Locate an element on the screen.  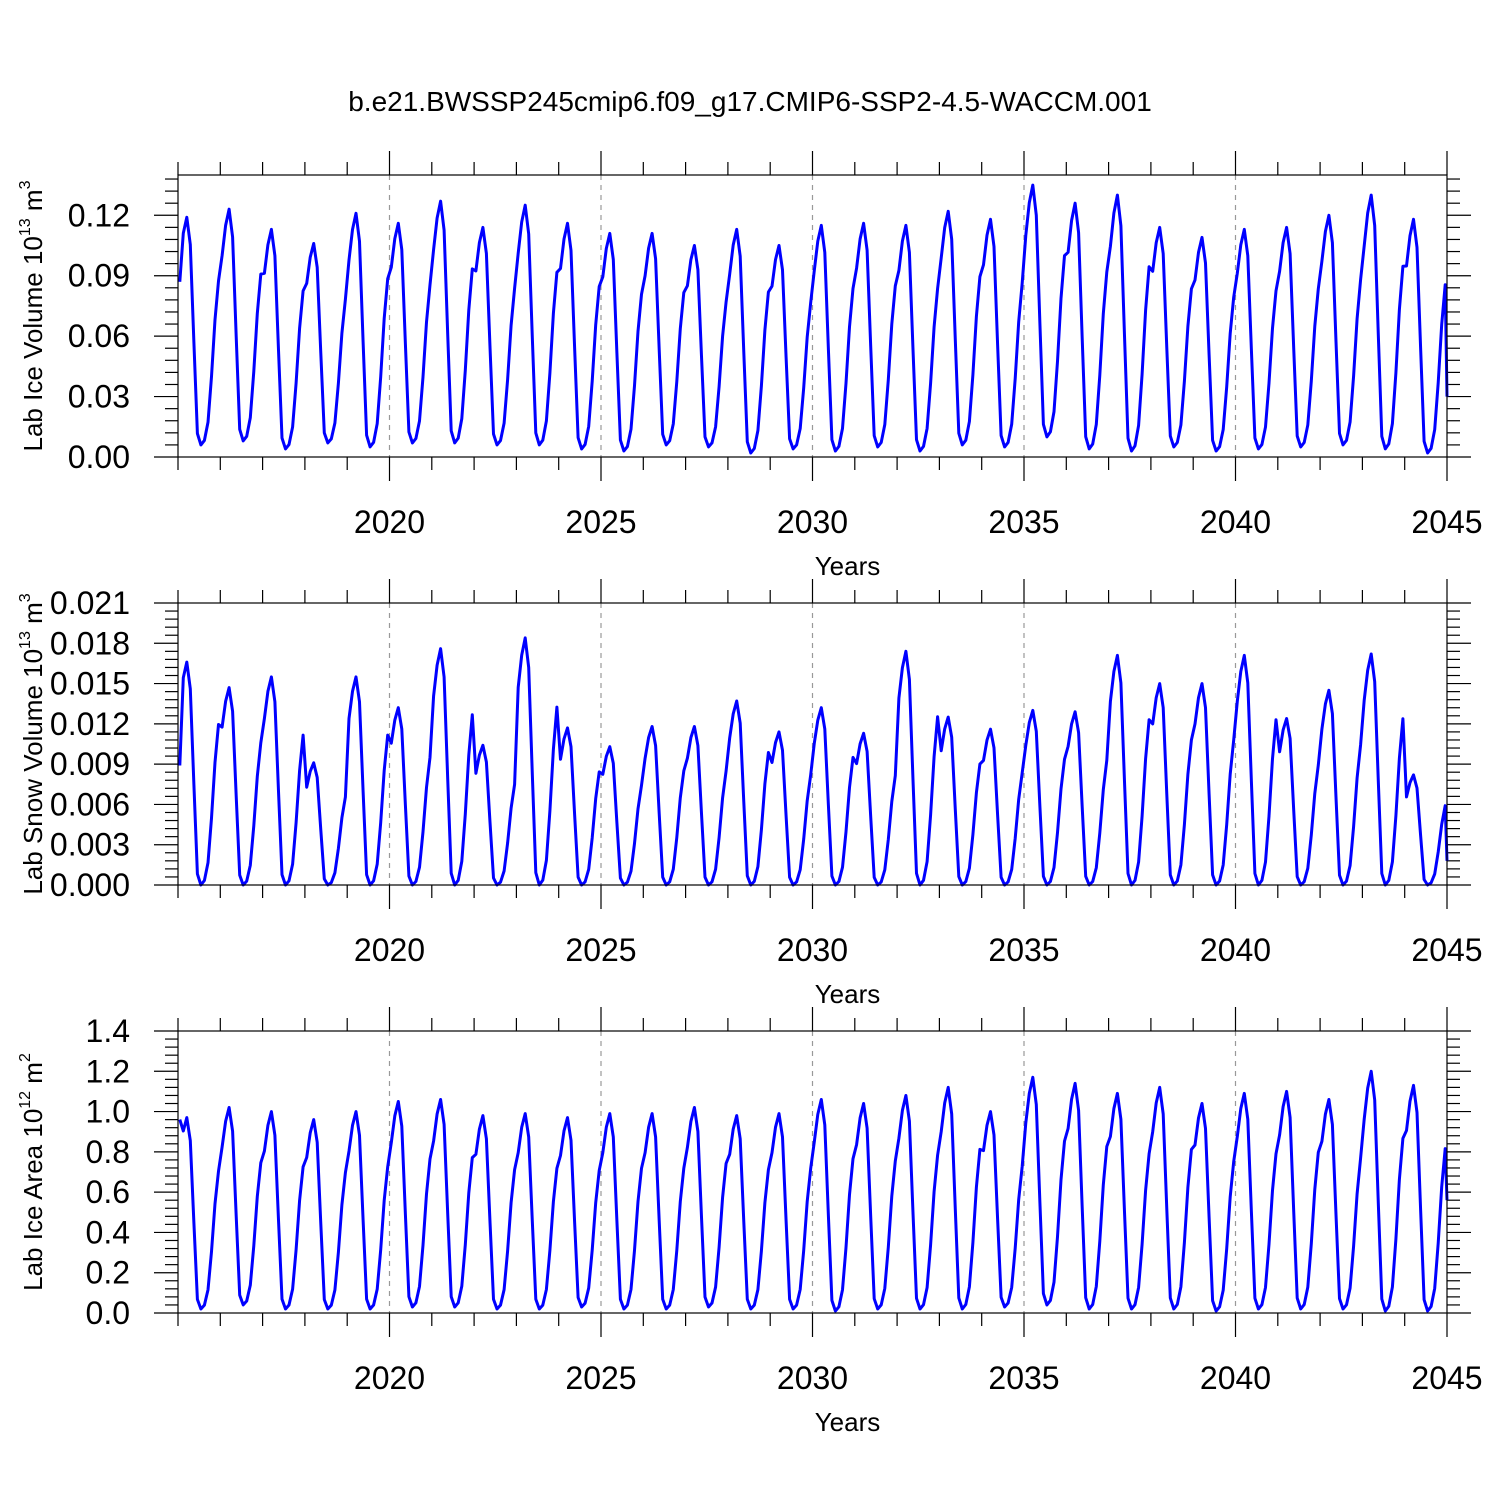
y-axis-label: Lab Snow Volume 1013 m3 is located at coordinates (32, 743).